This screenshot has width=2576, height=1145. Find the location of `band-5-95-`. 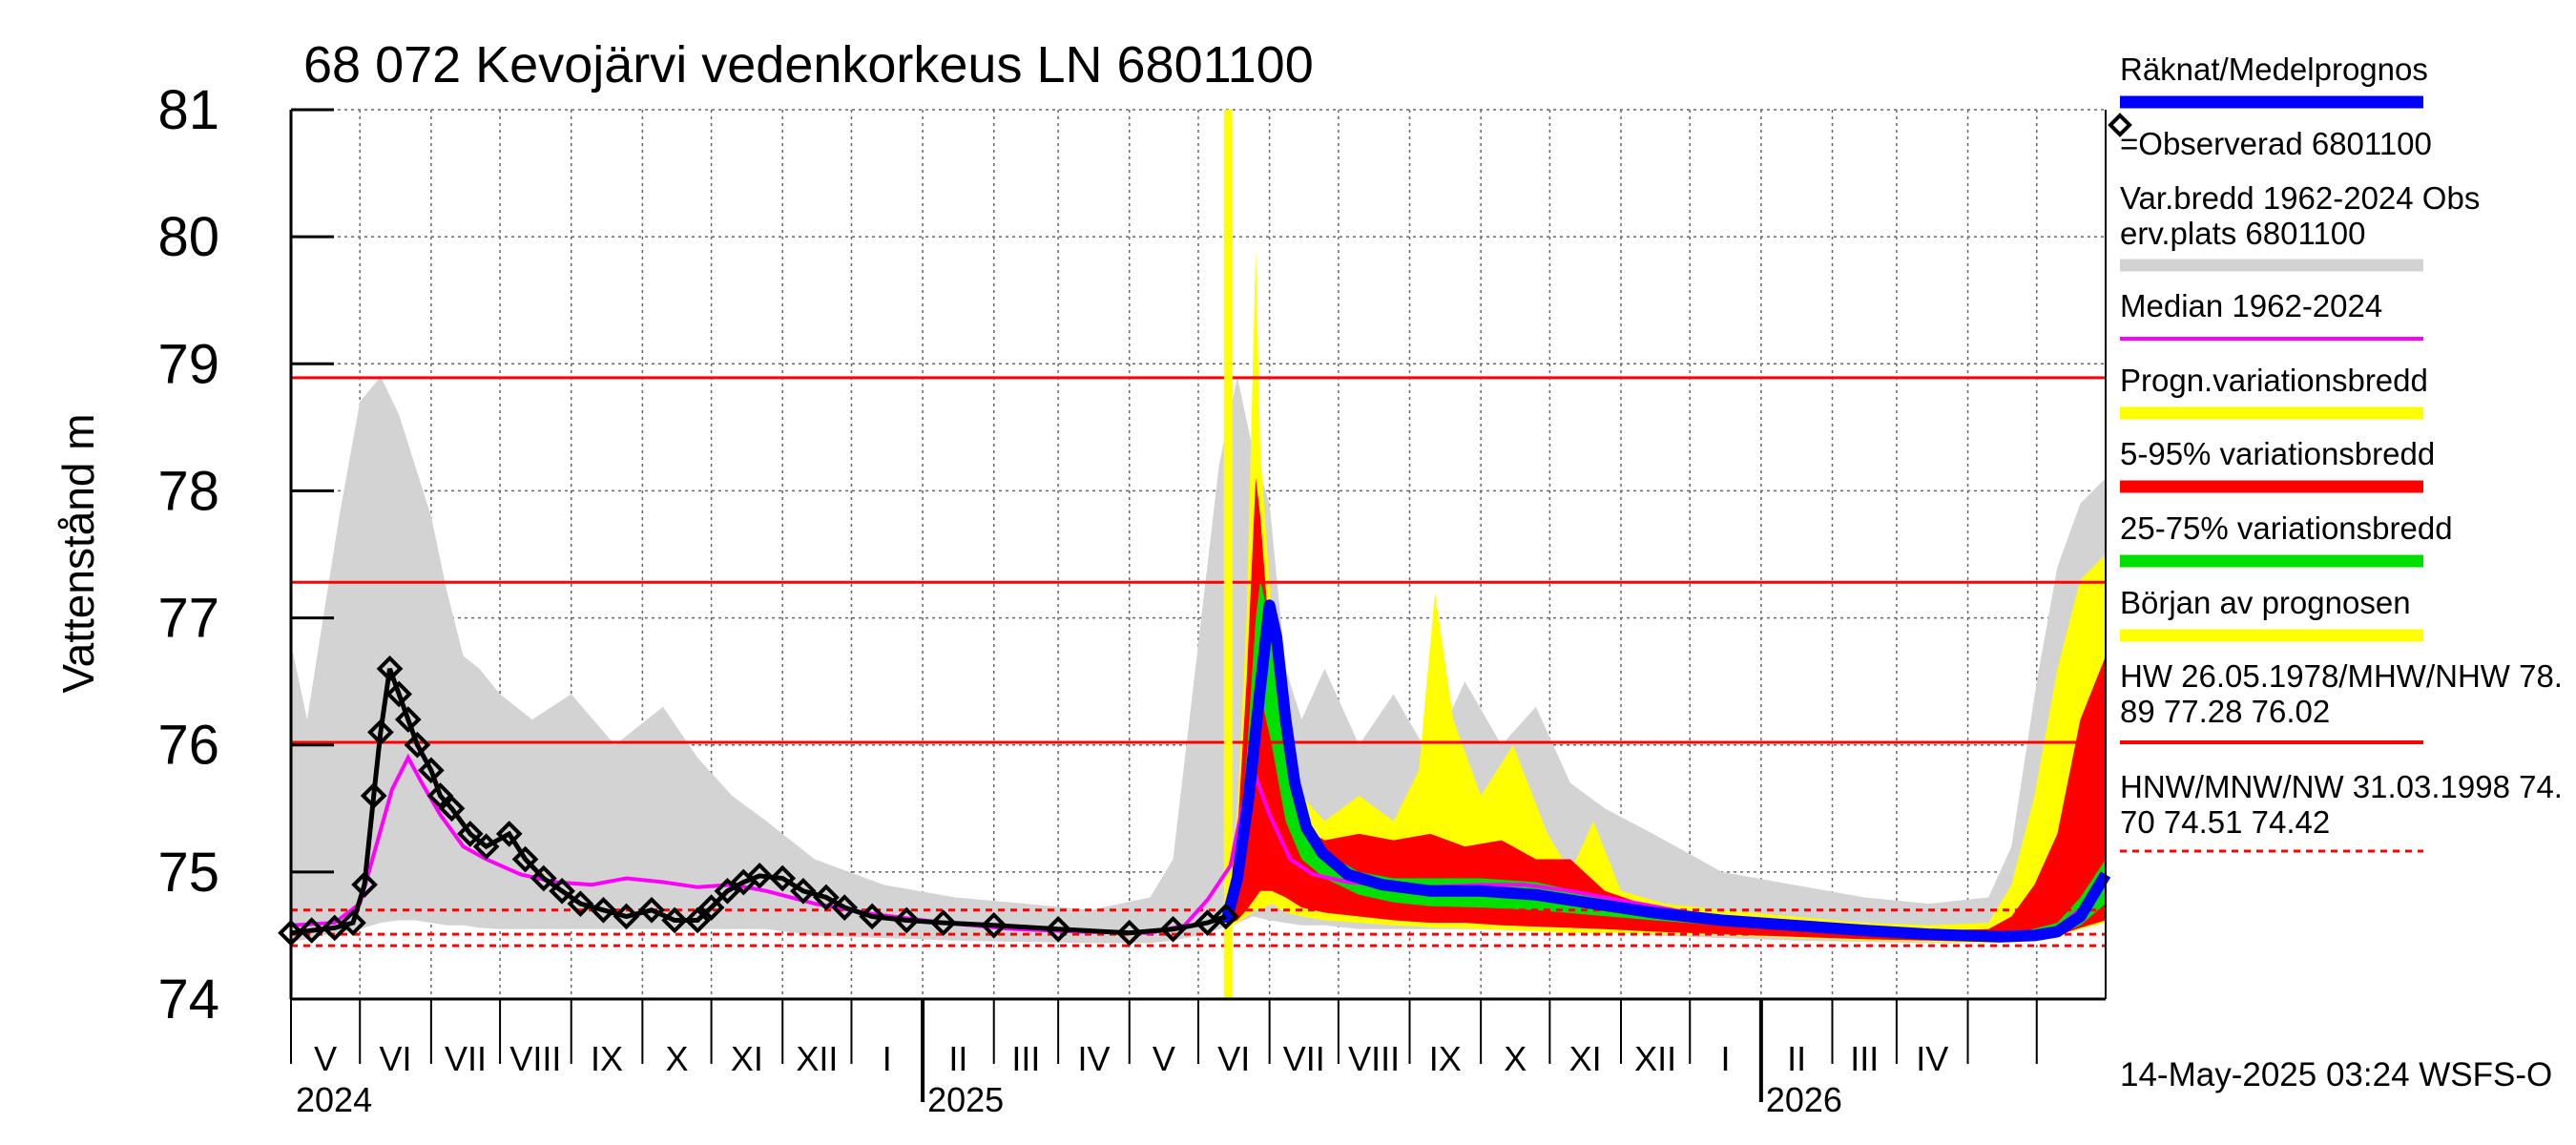

band-5-95- is located at coordinates (1665, 710).